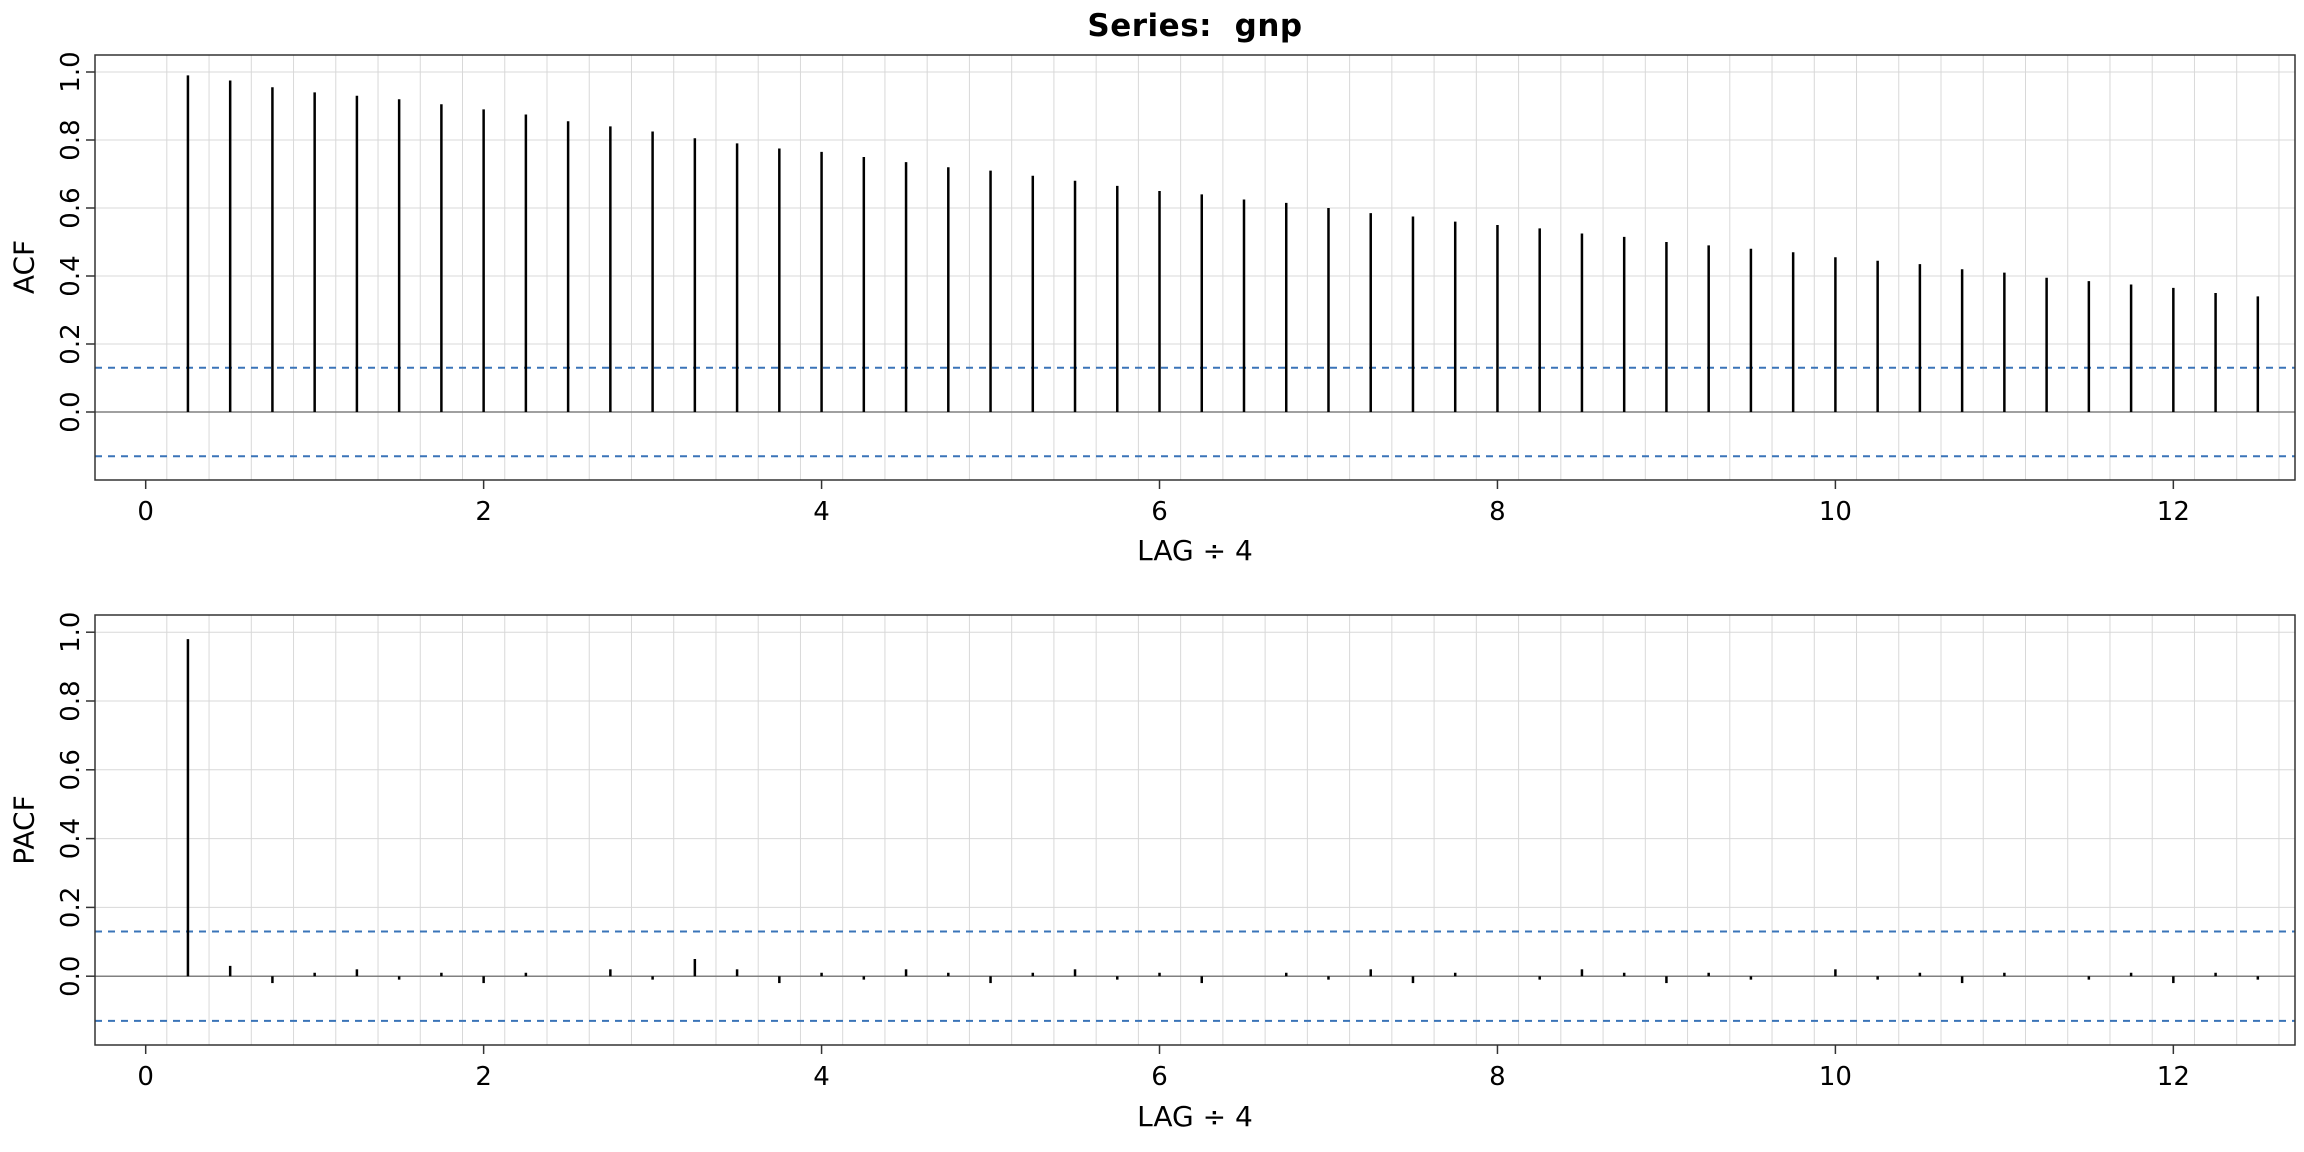 This screenshot has height=1152, width=2304. Describe the element at coordinates (2173, 1077) in the screenshot. I see `pacf-x-tick-label: 12` at that location.